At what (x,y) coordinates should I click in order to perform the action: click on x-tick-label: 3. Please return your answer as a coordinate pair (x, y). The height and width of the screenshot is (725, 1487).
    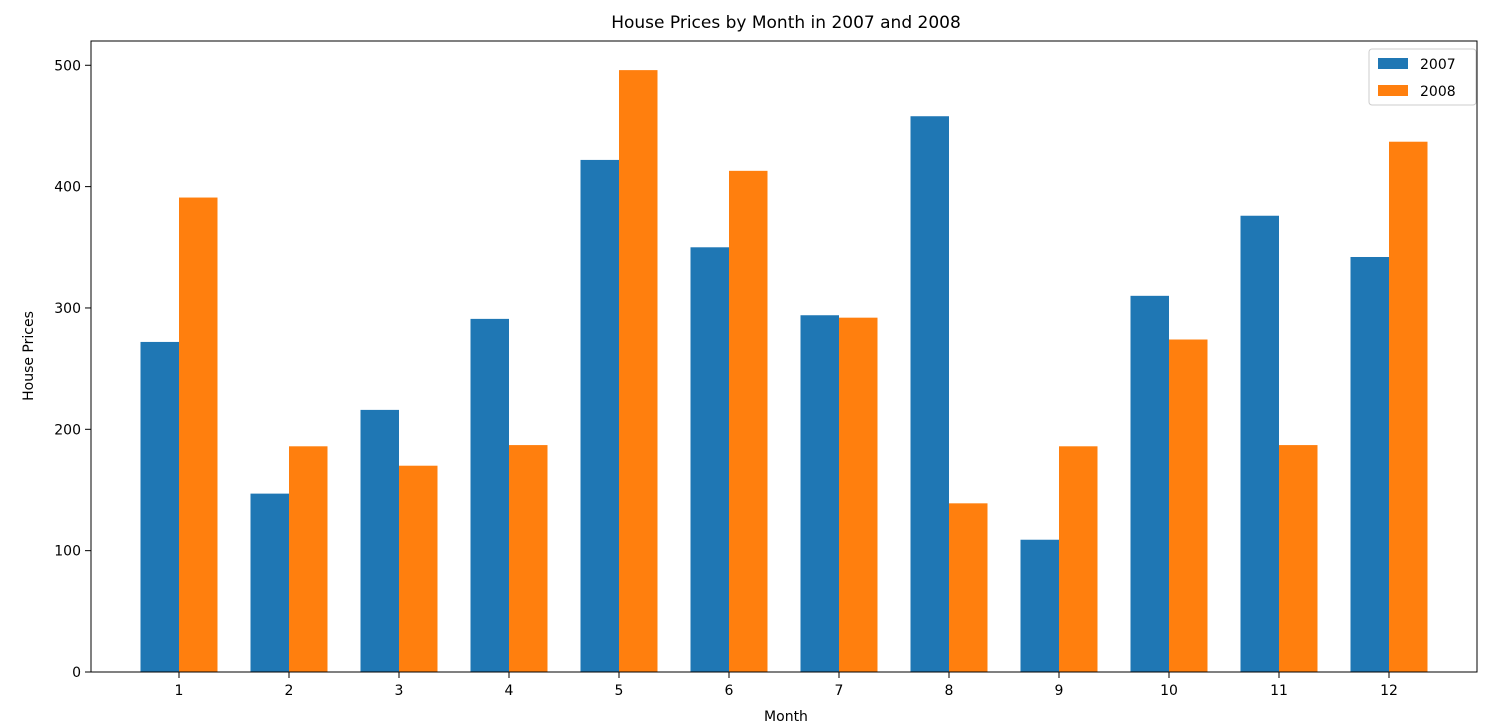
    Looking at the image, I should click on (399, 691).